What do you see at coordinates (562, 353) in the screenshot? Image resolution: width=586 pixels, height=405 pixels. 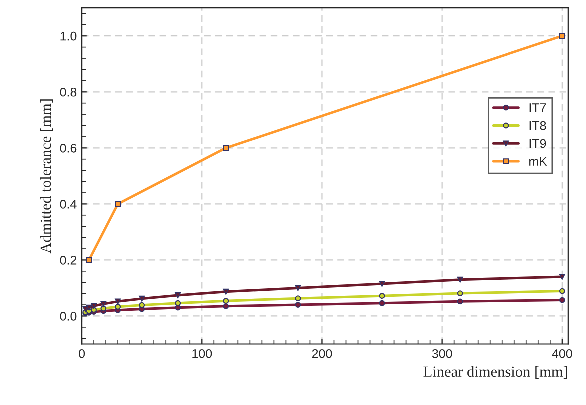 I see `x-tick-label: 400` at bounding box center [562, 353].